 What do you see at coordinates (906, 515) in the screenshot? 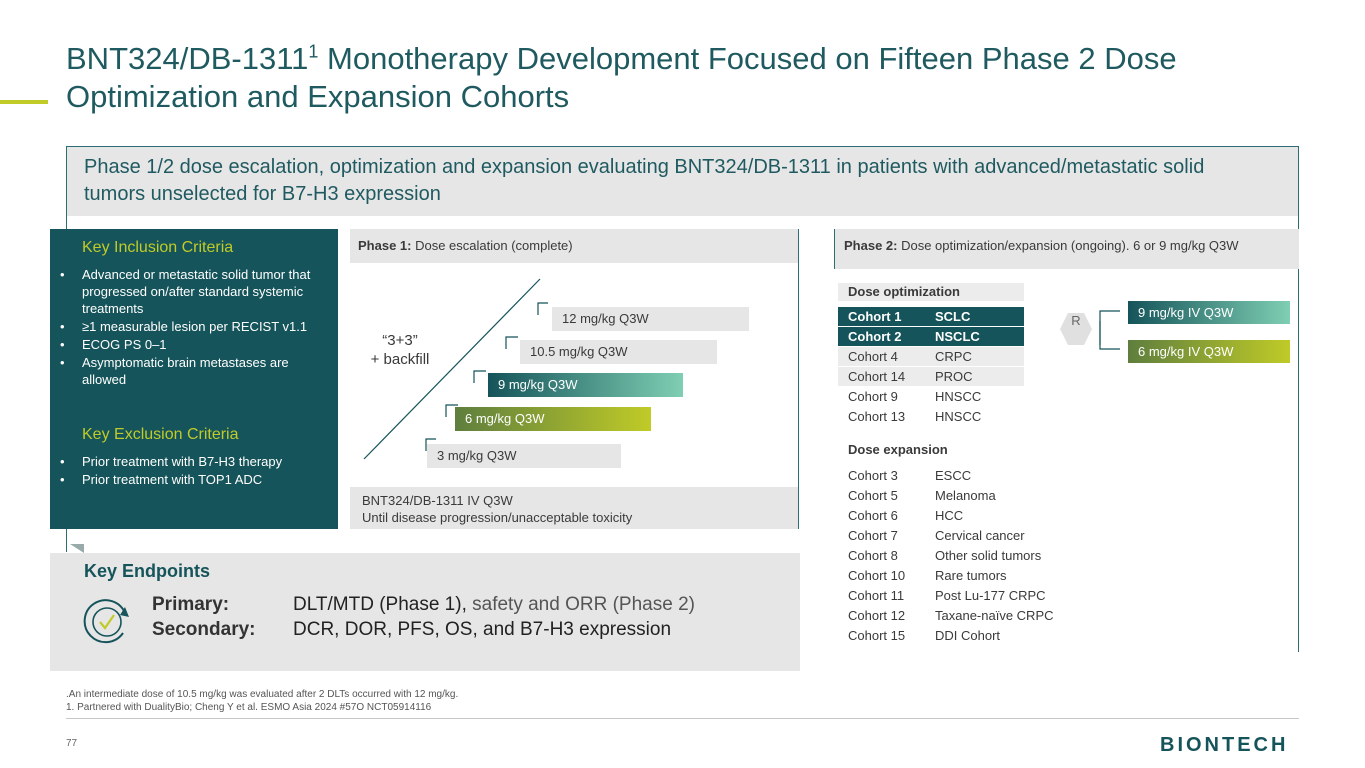
I see `table-row: Cohort 6 HCC` at bounding box center [906, 515].